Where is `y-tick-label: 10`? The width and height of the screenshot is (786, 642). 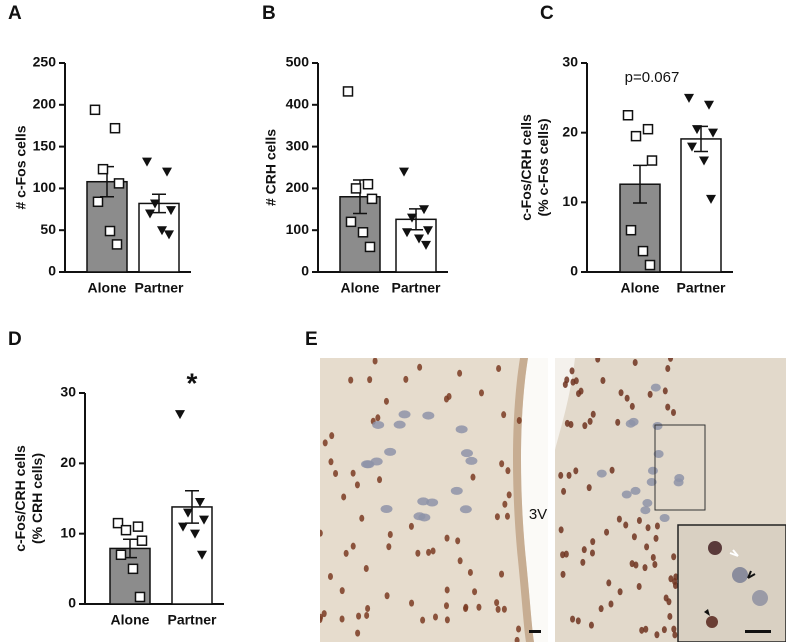
y-tick-label: 10 is located at coordinates (68, 532).